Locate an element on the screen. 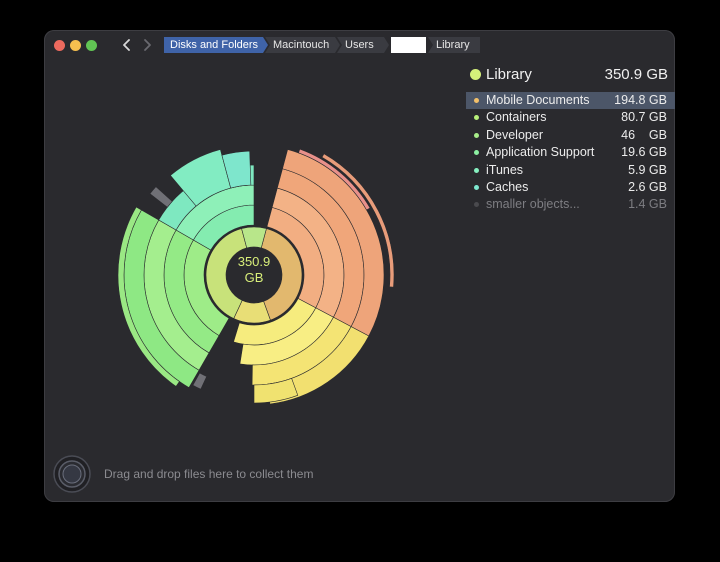 The height and width of the screenshot is (562, 720). list-item: Containers 80.7 GB is located at coordinates (570, 117).